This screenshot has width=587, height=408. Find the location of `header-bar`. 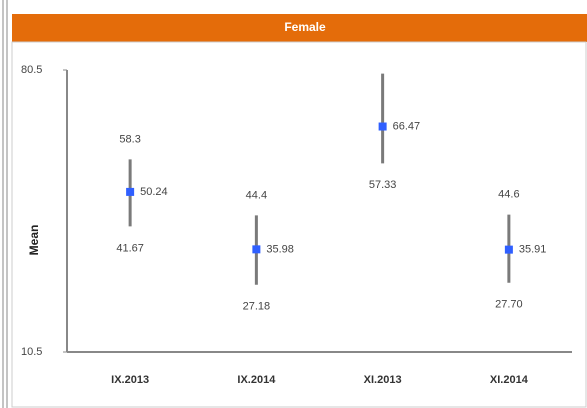

header-bar is located at coordinates (299, 28).